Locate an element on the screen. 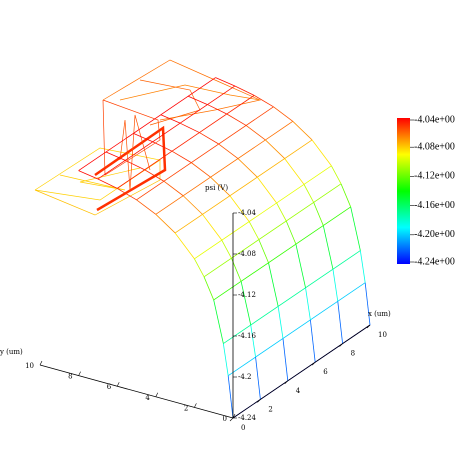 Image resolution: width=474 pixels, height=474 pixels. colorbar is located at coordinates (403, 191).